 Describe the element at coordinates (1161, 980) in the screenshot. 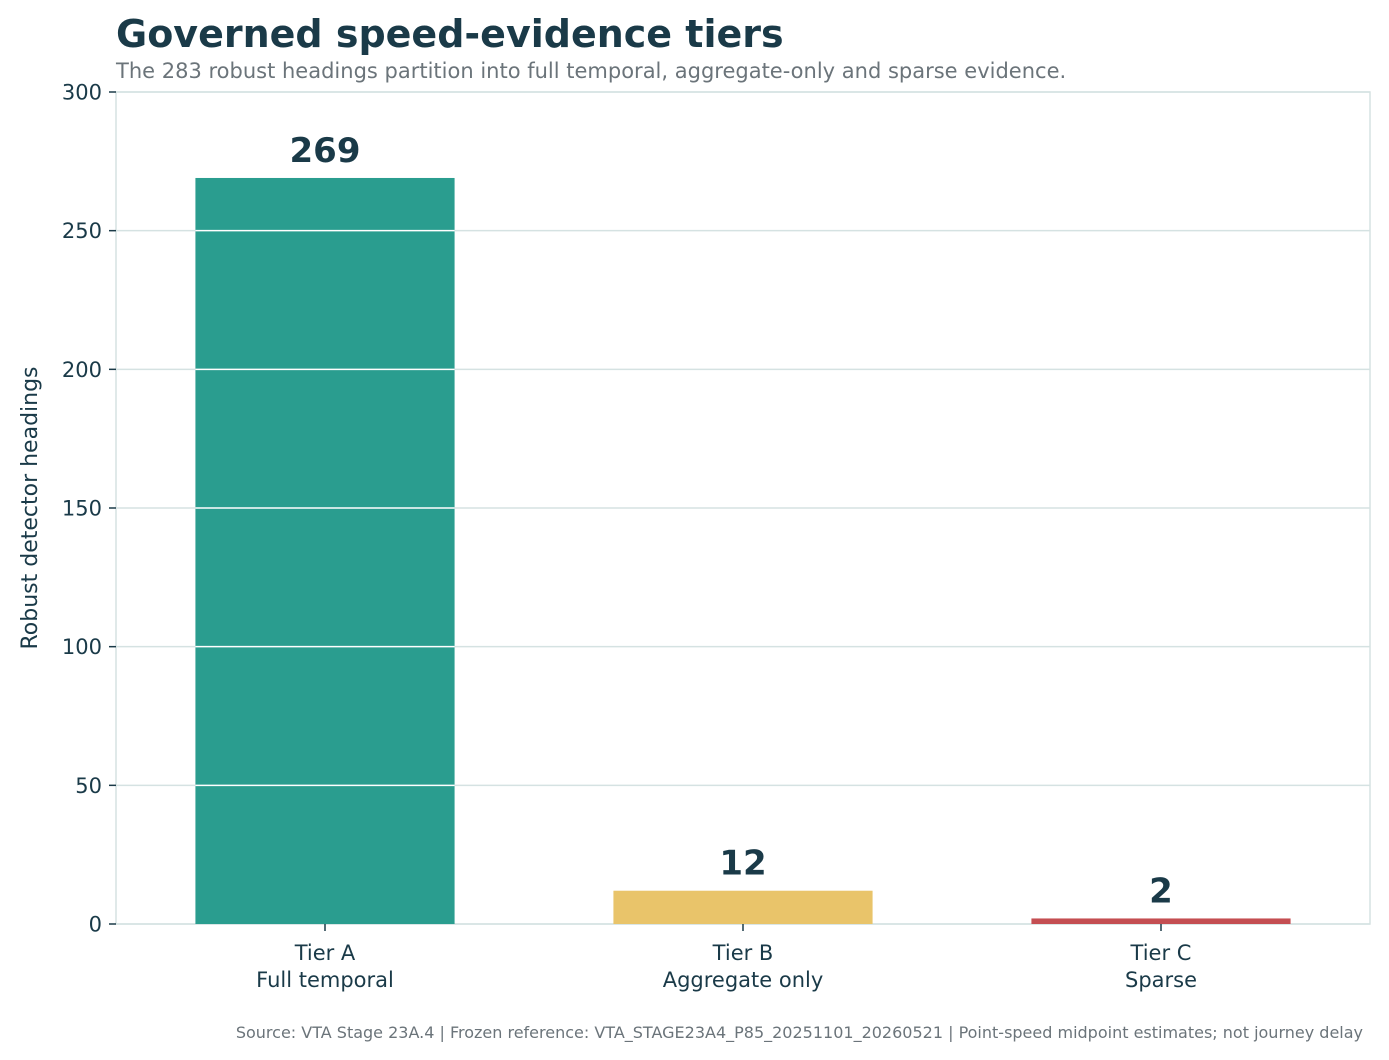

I see `x-tick-sublabel: Sparse` at that location.